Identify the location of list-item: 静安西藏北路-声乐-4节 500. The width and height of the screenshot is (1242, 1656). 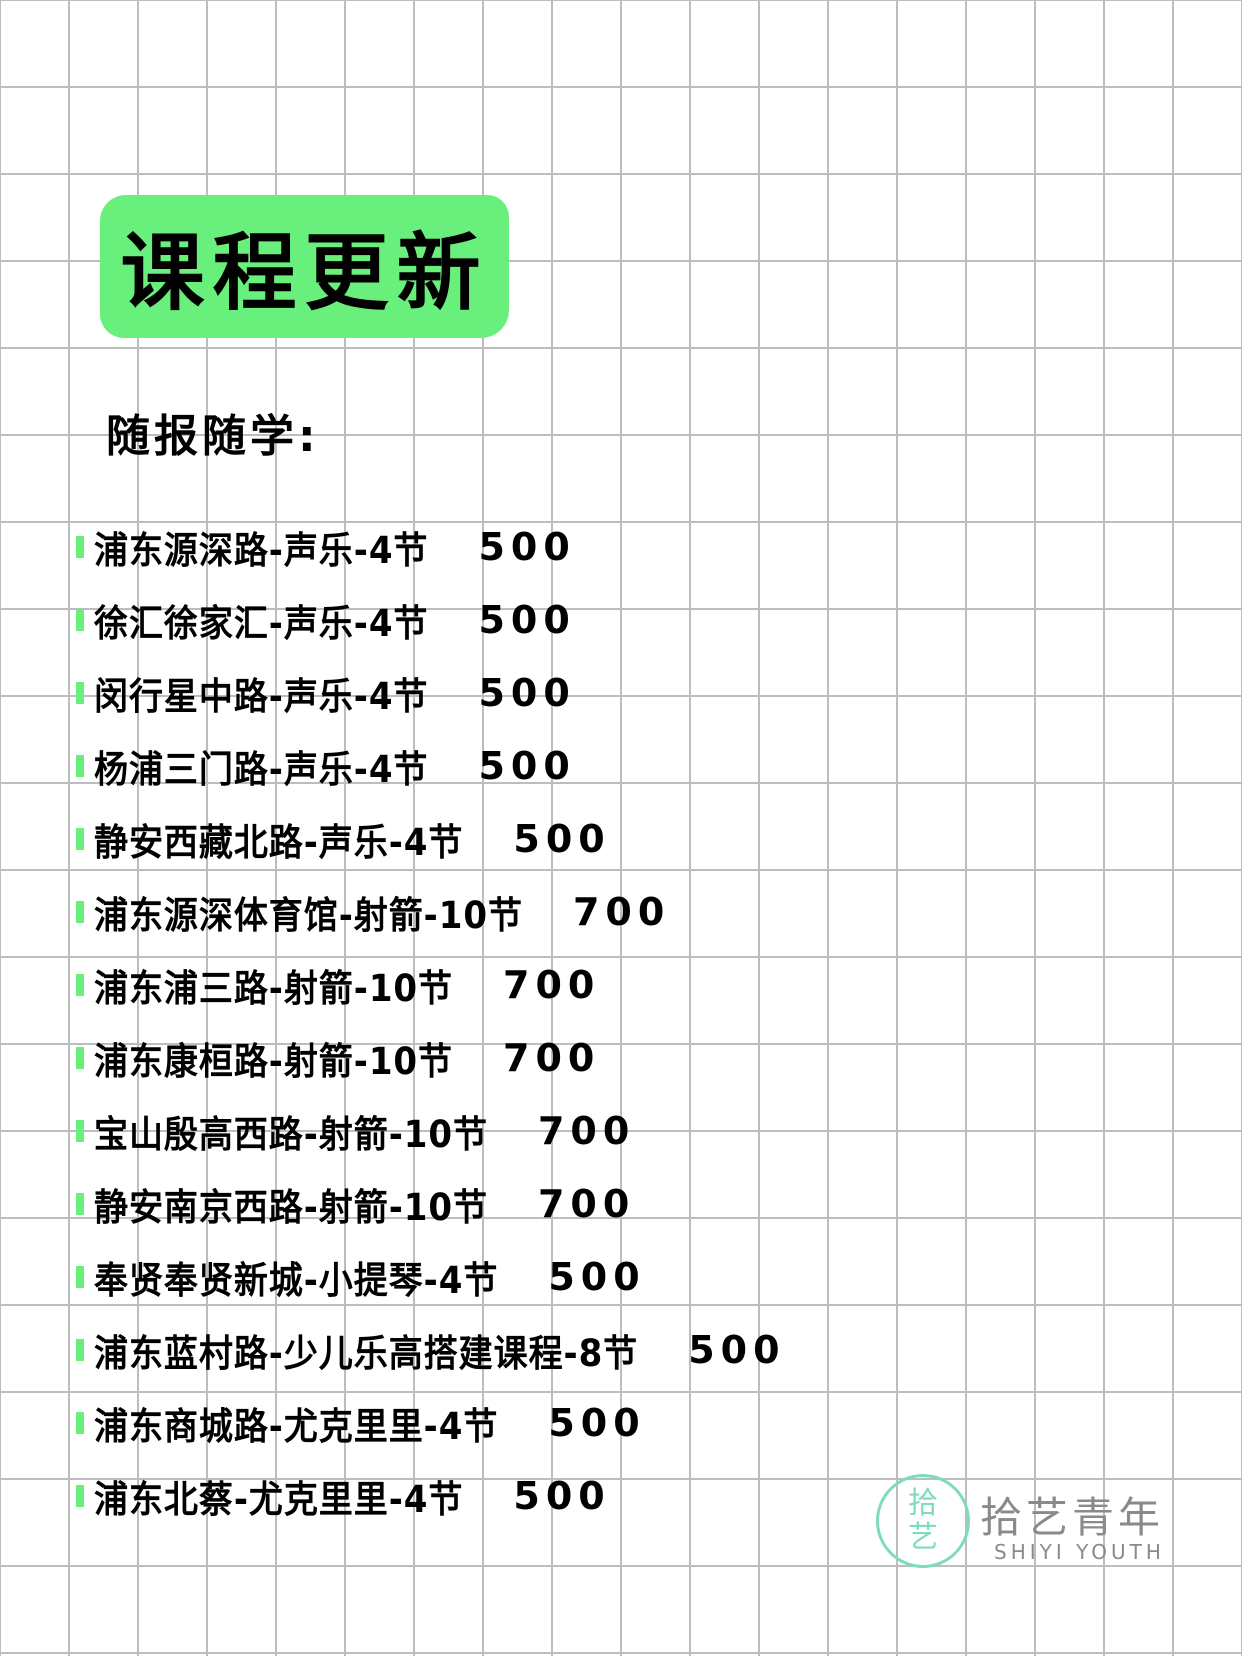
(431, 838).